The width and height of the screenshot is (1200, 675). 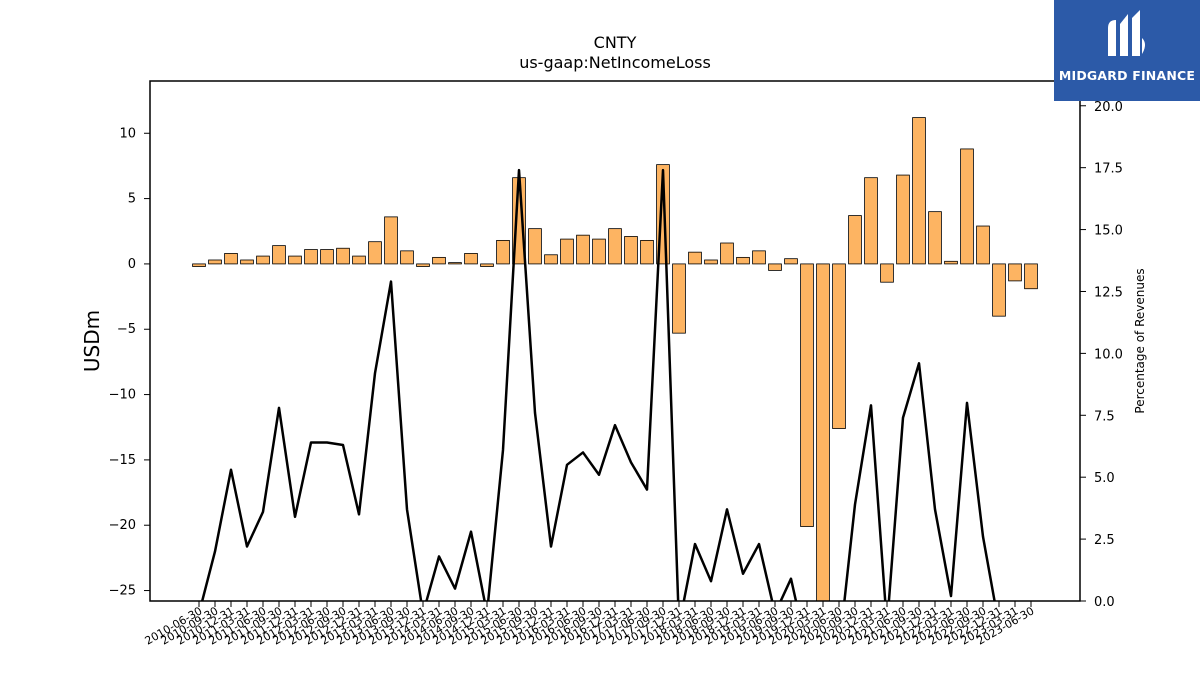 I want to click on y-tick-label: −15, so click(x=122, y=460).